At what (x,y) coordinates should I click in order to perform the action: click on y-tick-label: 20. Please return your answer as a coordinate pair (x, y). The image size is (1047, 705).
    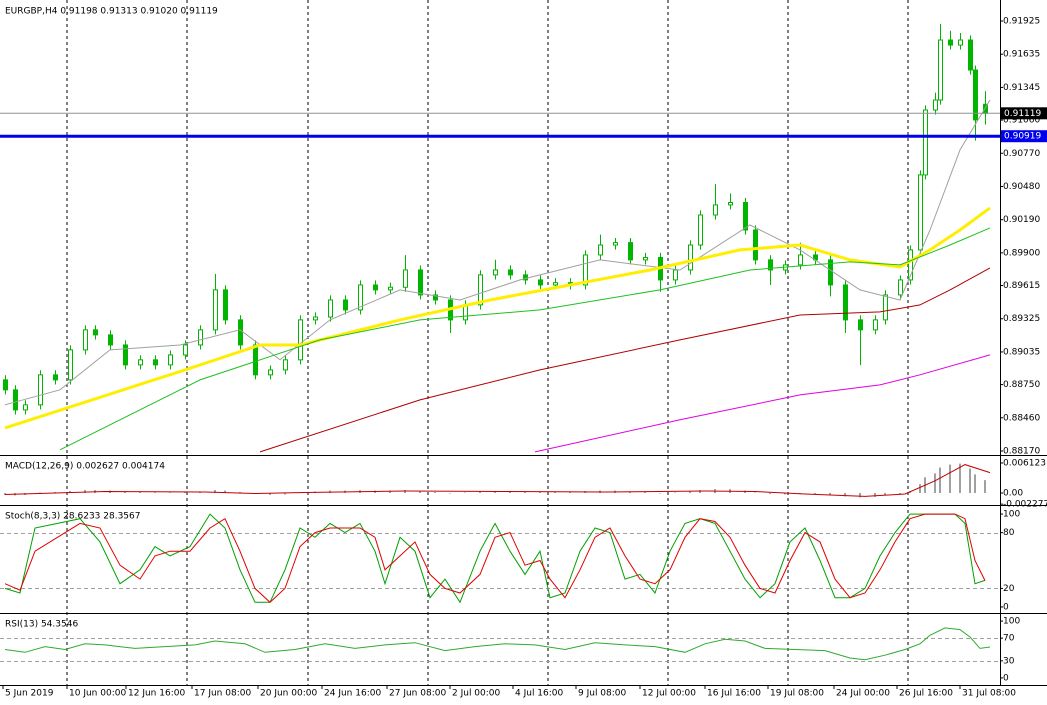
    Looking at the image, I should click on (1009, 589).